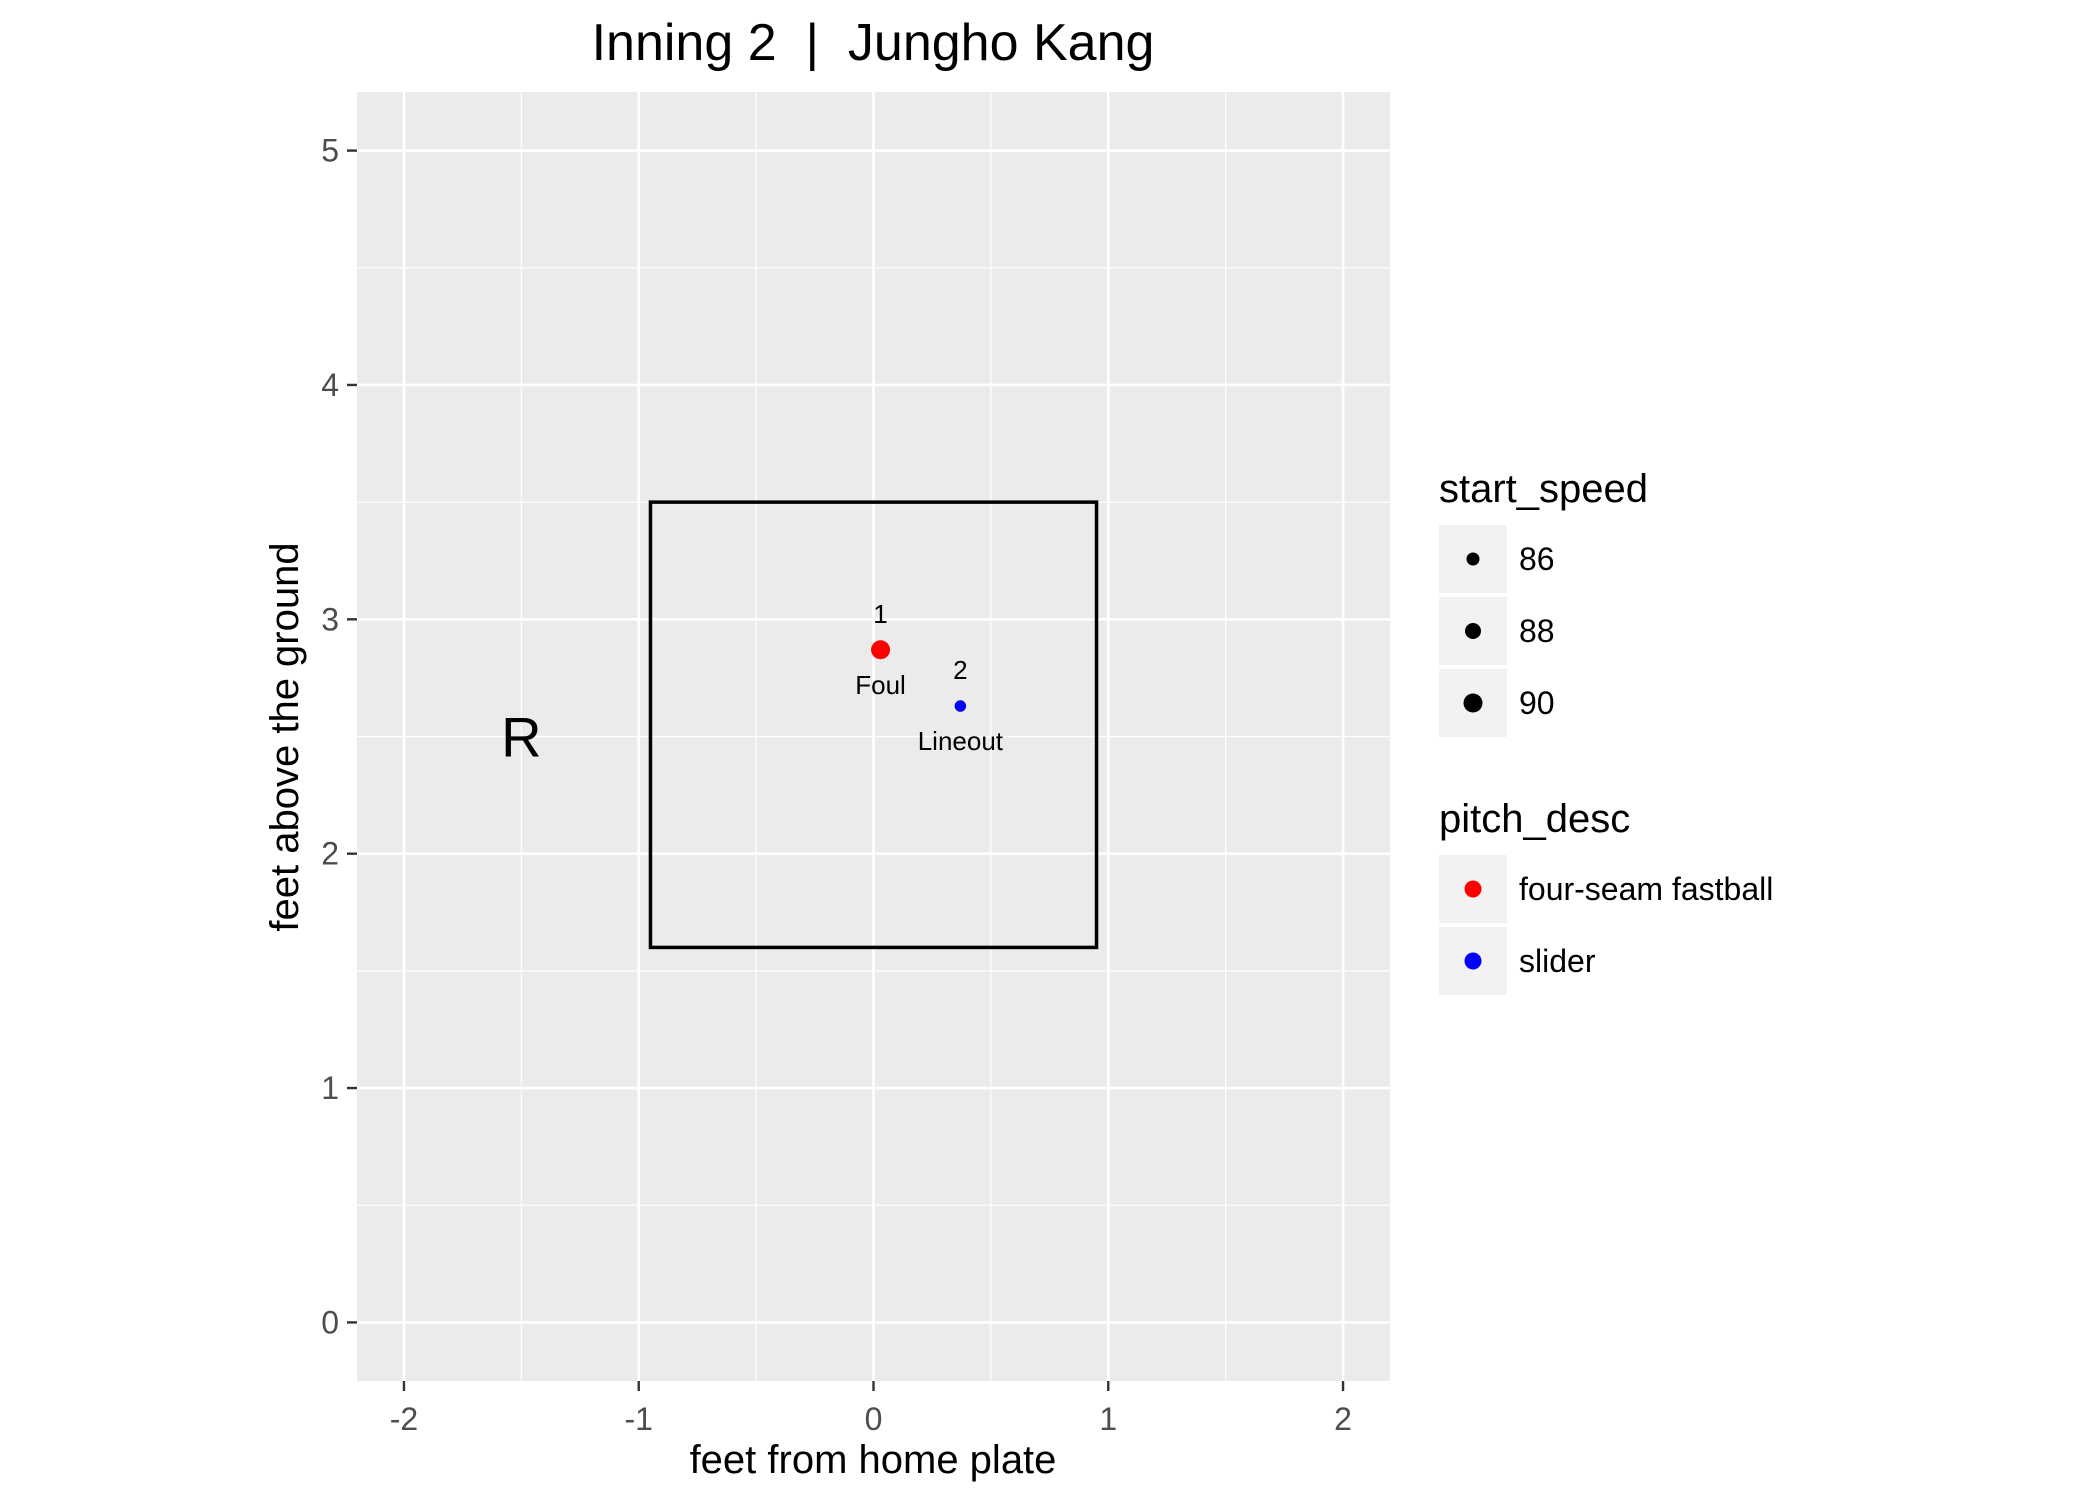 The height and width of the screenshot is (1499, 2100). Describe the element at coordinates (330, 854) in the screenshot. I see `y-tick-label: 2` at that location.